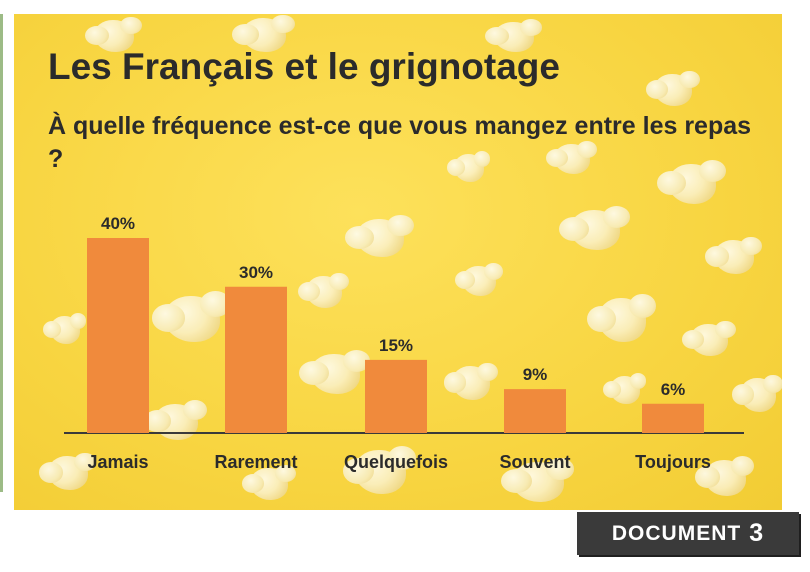 Image resolution: width=810 pixels, height=572 pixels. What do you see at coordinates (256, 272) in the screenshot?
I see `value-label: 30%` at bounding box center [256, 272].